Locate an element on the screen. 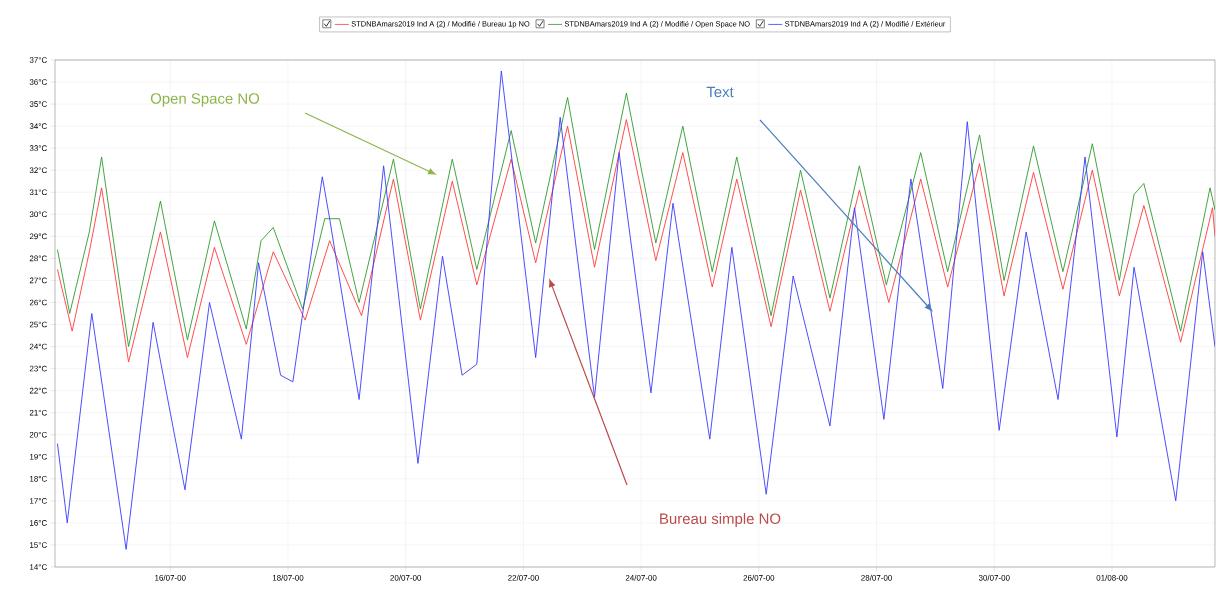 The width and height of the screenshot is (1217, 594). annotation: Bureau simple NO is located at coordinates (720, 520).